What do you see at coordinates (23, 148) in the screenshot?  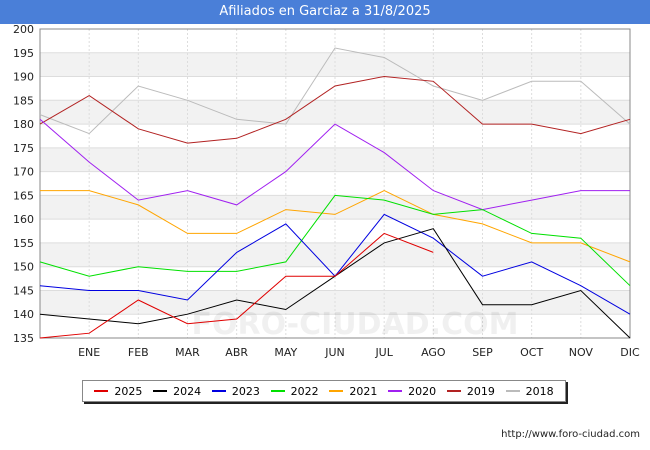 I see `y-tick-label: 175` at bounding box center [23, 148].